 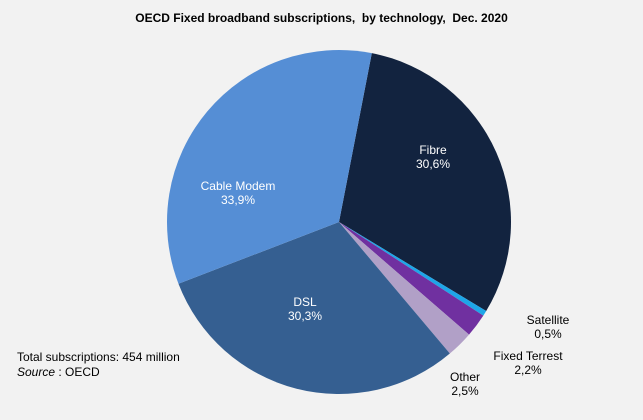 What do you see at coordinates (238, 186) in the screenshot?
I see `slice-label-cable-modem: Cable Modem` at bounding box center [238, 186].